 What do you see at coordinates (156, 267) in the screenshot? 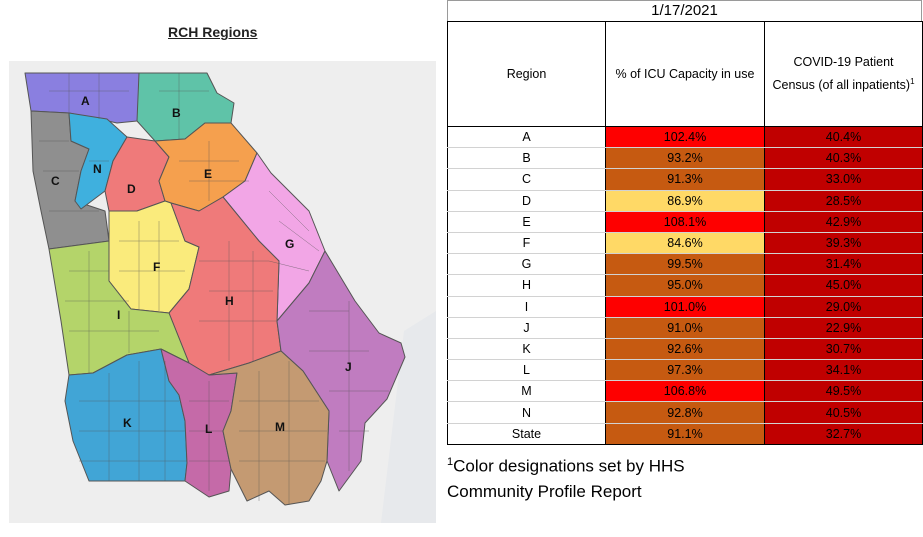
I see `region-label-F: F` at bounding box center [156, 267].